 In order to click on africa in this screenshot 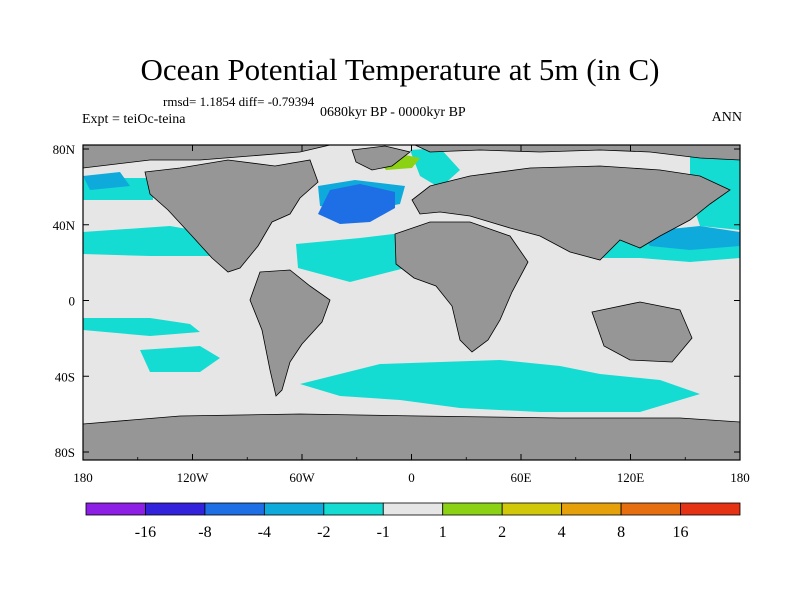, I will do `click(461, 287)`.